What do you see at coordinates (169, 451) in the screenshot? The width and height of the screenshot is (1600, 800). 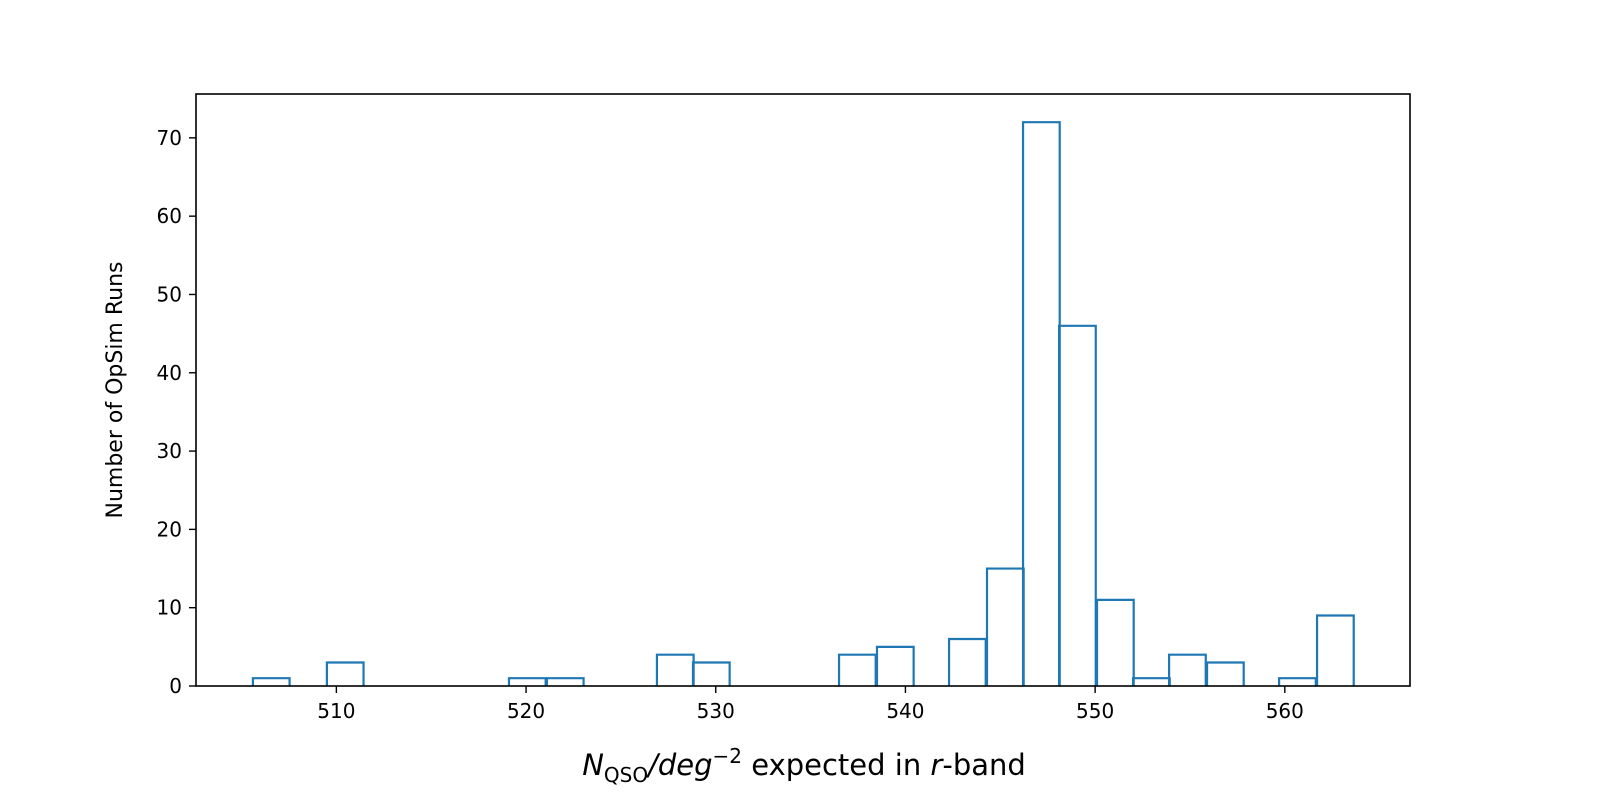 I see `y-tick-label: 30` at bounding box center [169, 451].